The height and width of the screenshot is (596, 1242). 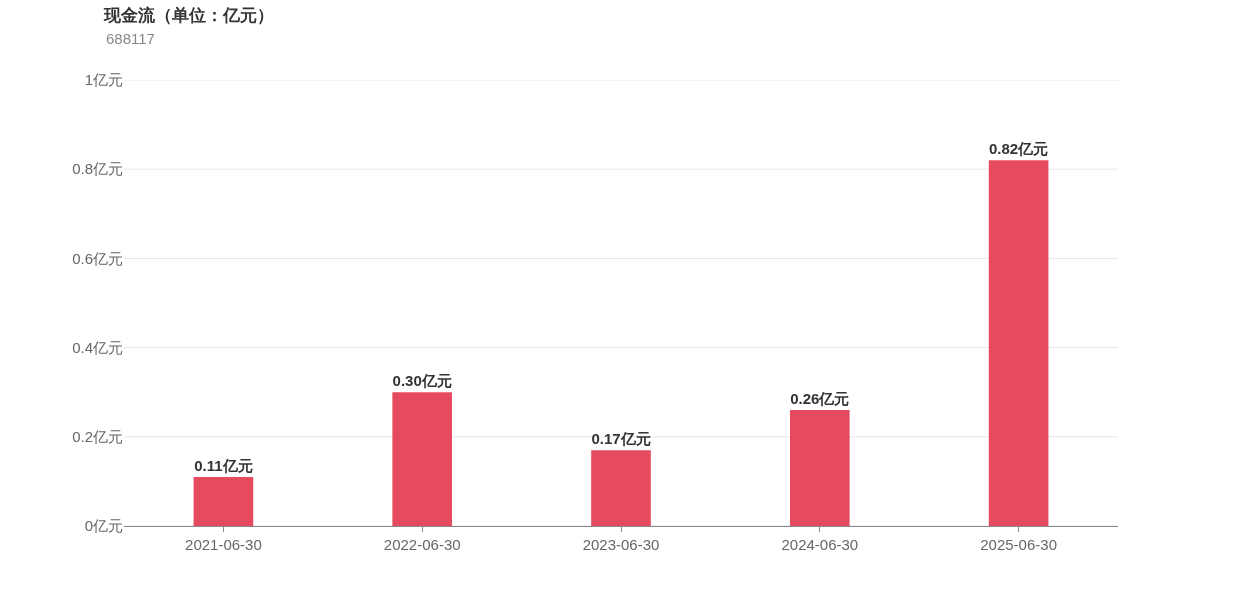 I want to click on data-label: 0.82亿元, so click(x=1019, y=149).